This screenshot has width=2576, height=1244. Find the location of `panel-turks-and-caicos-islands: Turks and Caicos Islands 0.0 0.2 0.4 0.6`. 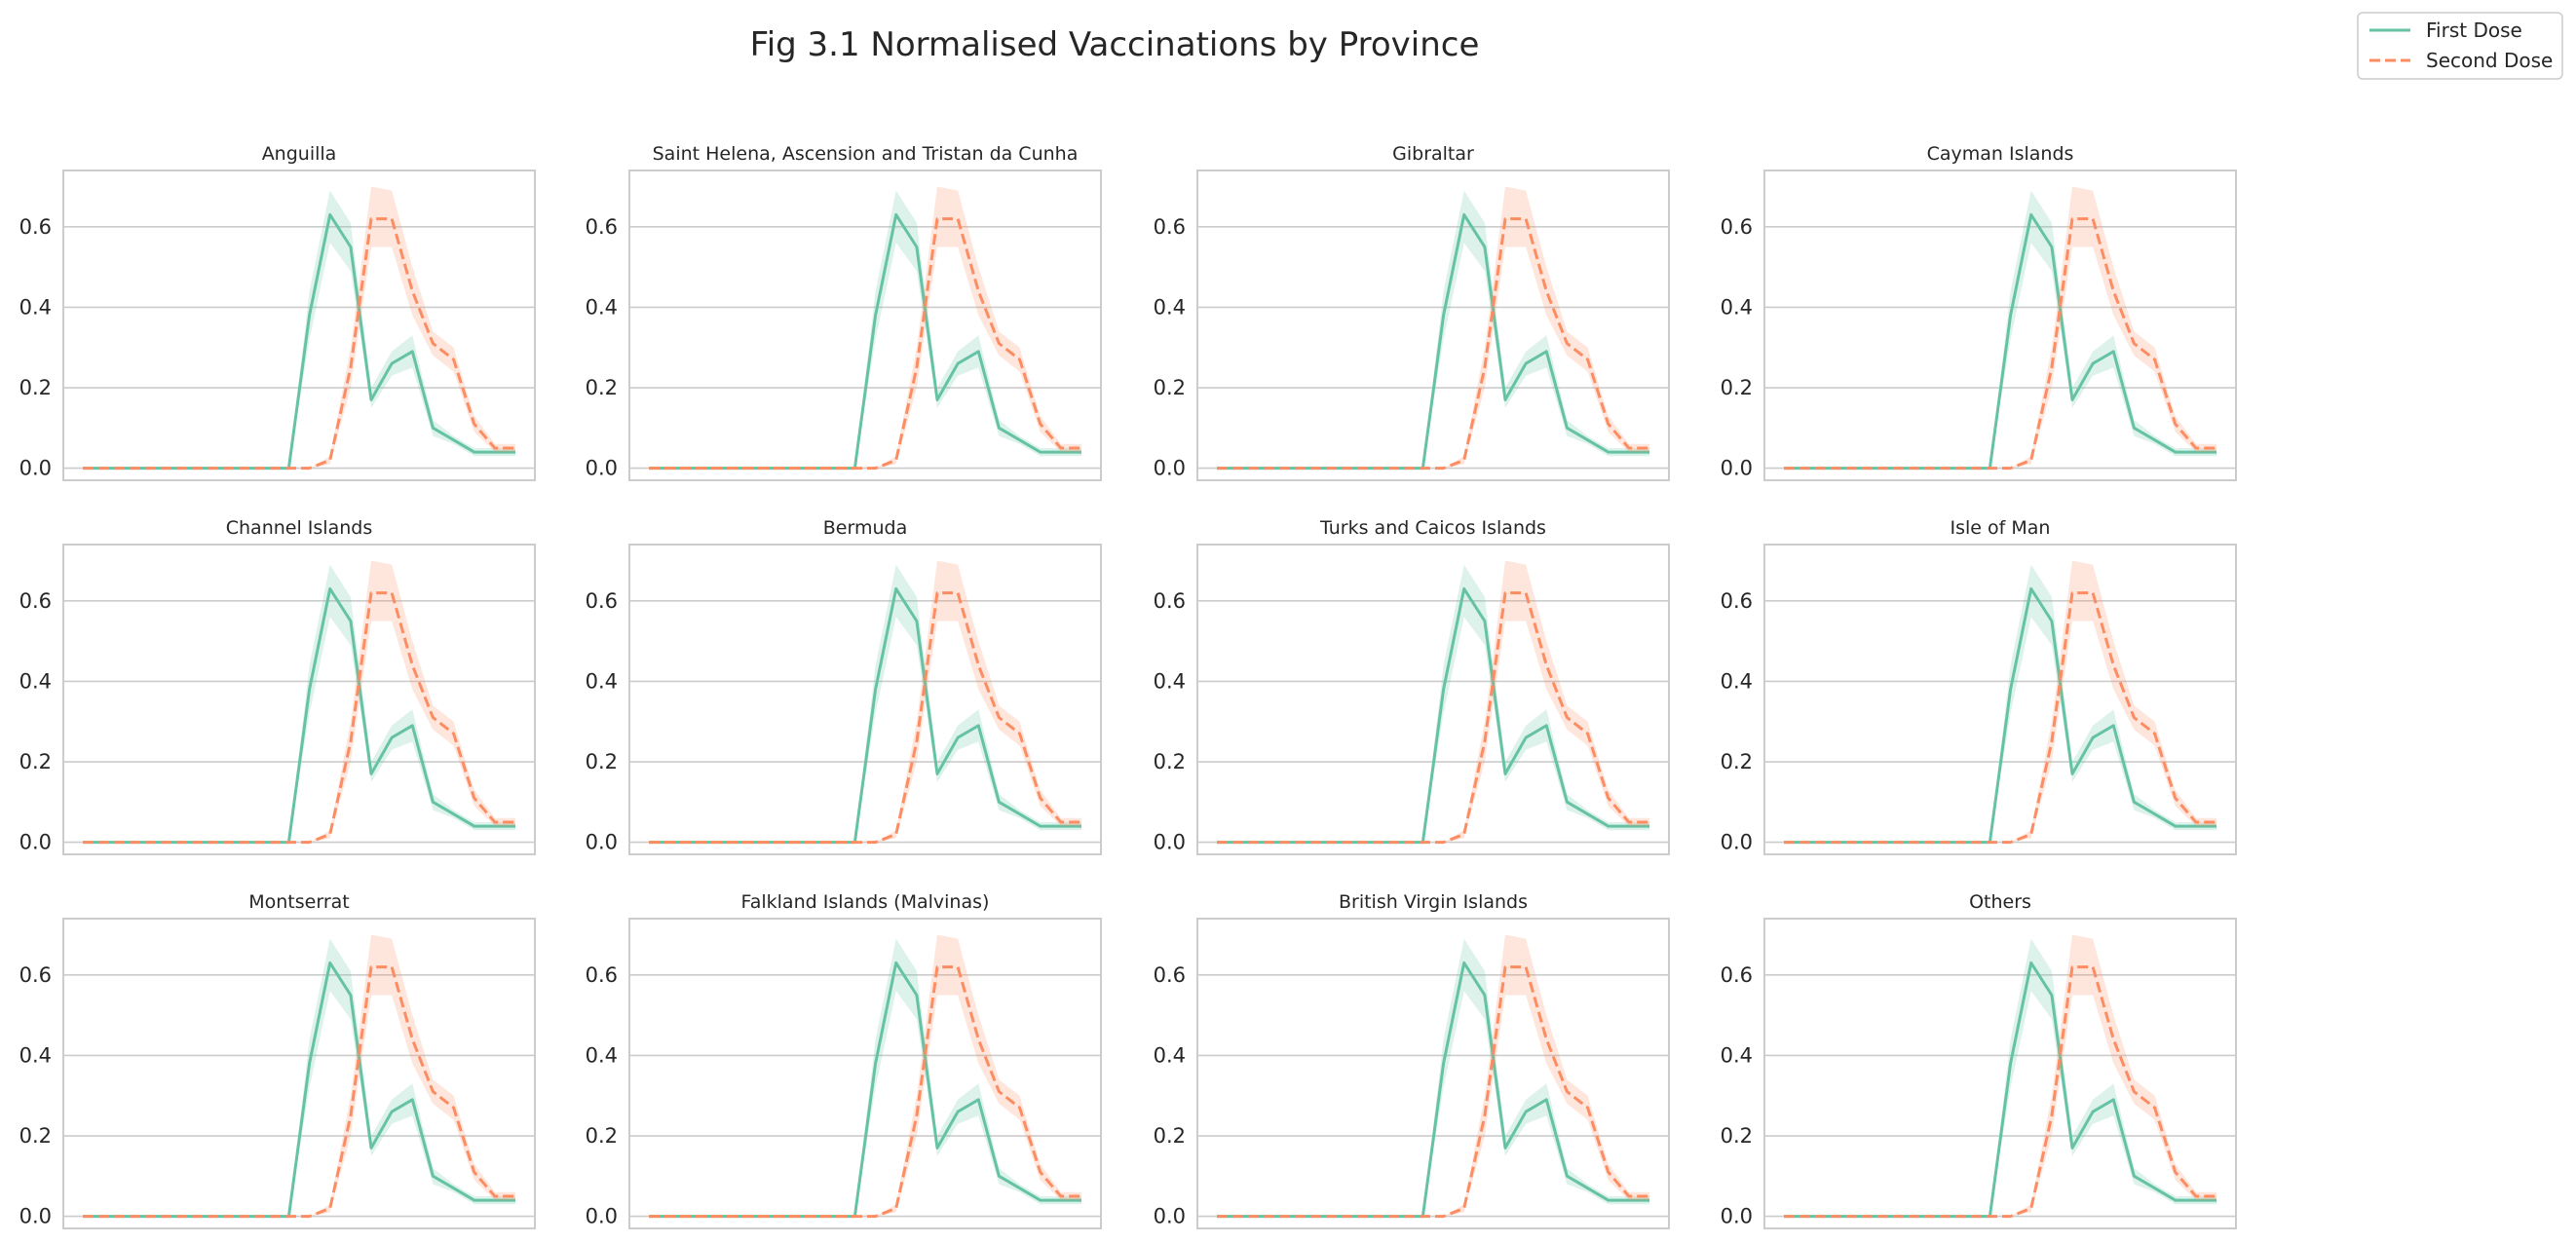

panel-turks-and-caicos-islands: Turks and Caicos Islands 0.0 0.2 0.4 0.6 is located at coordinates (1412, 686).